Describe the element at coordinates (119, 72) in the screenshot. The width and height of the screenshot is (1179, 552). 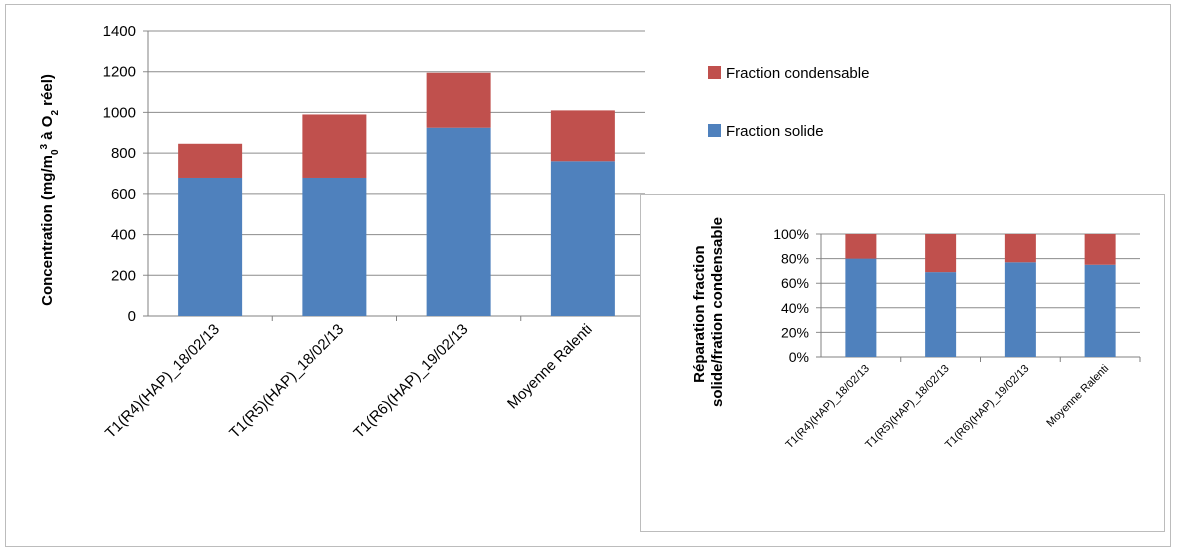
I see `y-tick-label: 1200` at that location.